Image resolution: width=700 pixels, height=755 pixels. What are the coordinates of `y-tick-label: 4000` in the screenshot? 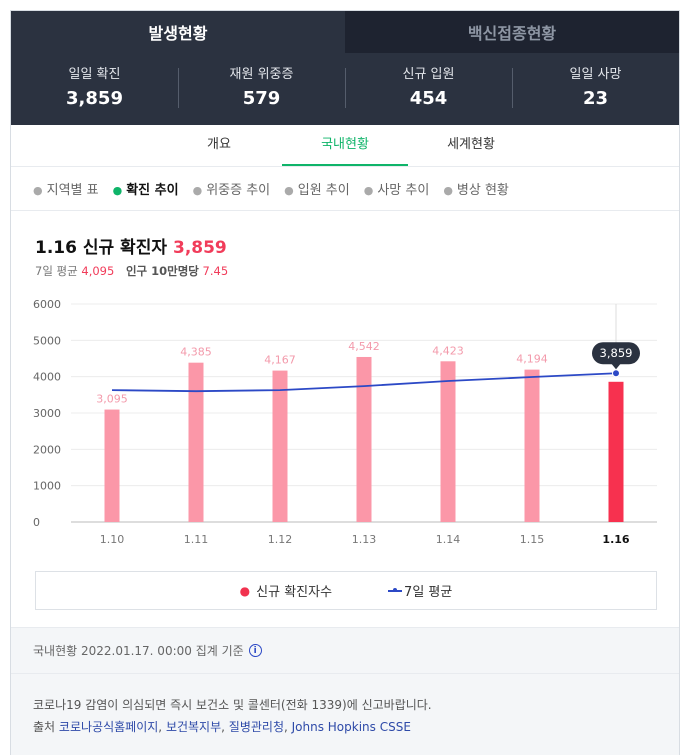 It's located at (47, 377).